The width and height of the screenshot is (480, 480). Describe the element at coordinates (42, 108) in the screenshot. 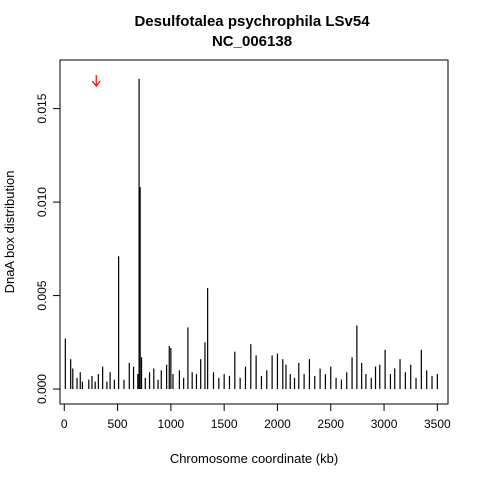

I see `y-tick-label: 0.015` at that location.